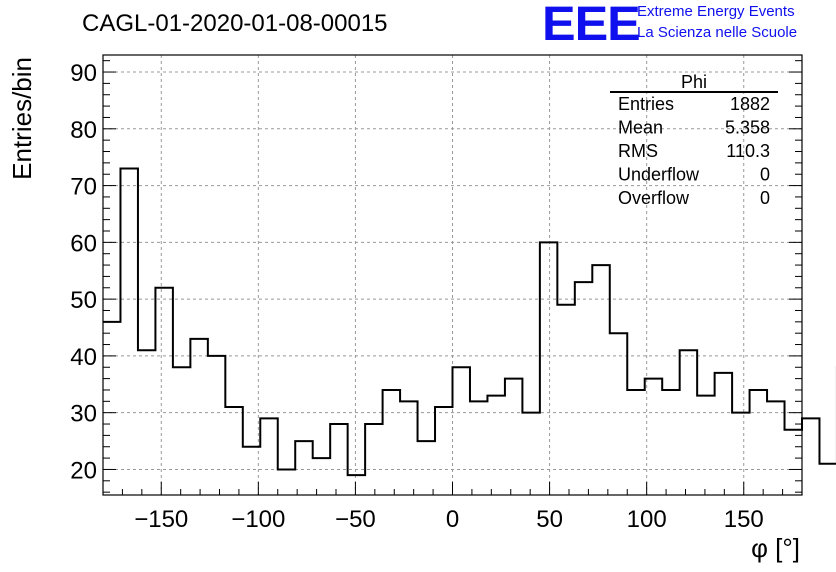  I want to click on y-tick-label: 30, so click(83, 414).